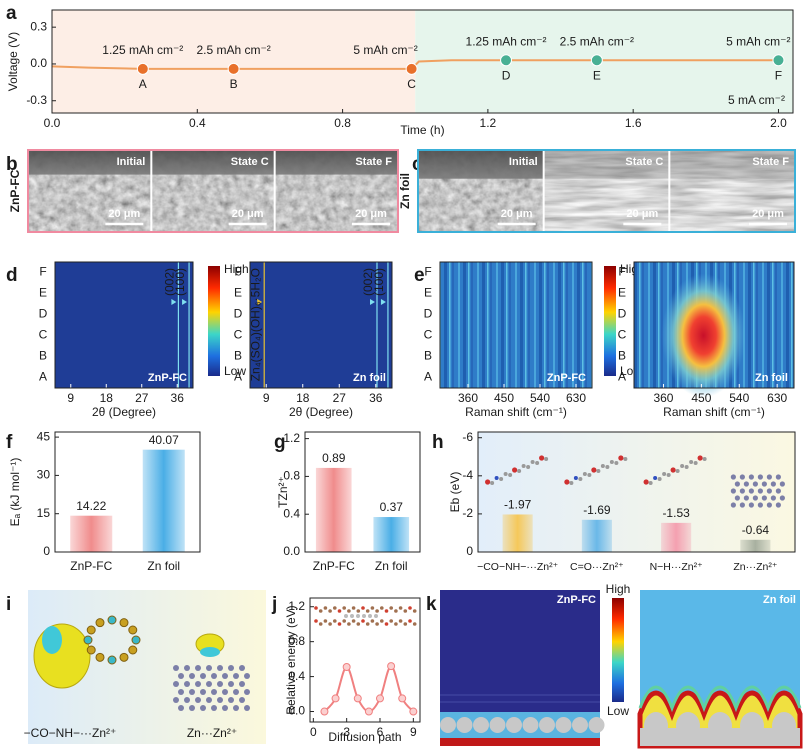  Describe the element at coordinates (255, 324) in the screenshot. I see `peak-label: Zn₄(SO₄)(OH)₆·5H₂O` at that location.